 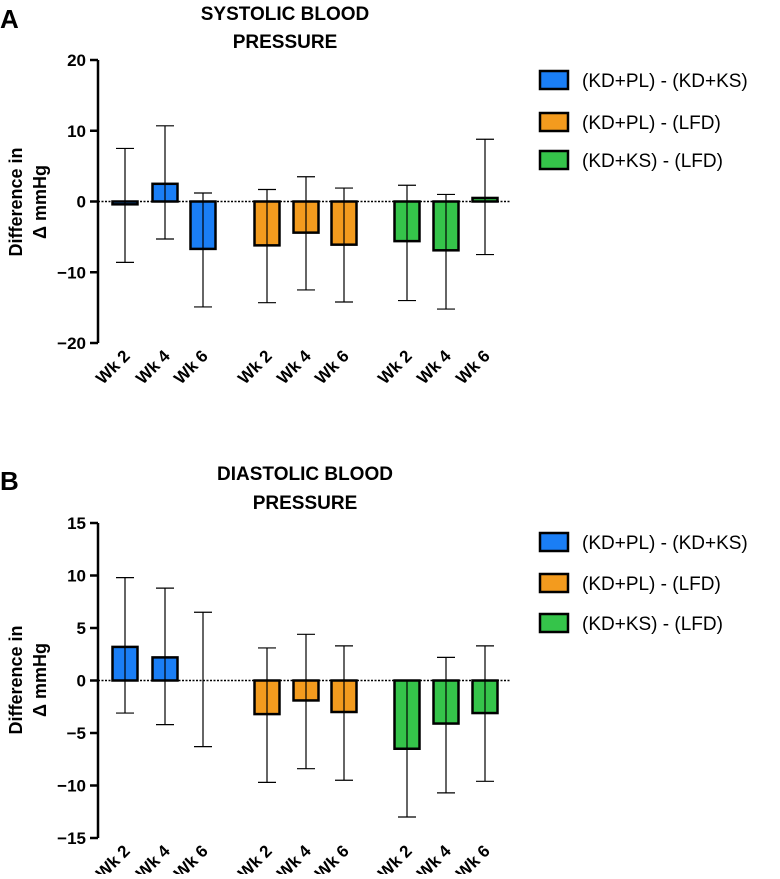 I want to click on chart-title: SYSTOLIC BLOOD, so click(x=285, y=14).